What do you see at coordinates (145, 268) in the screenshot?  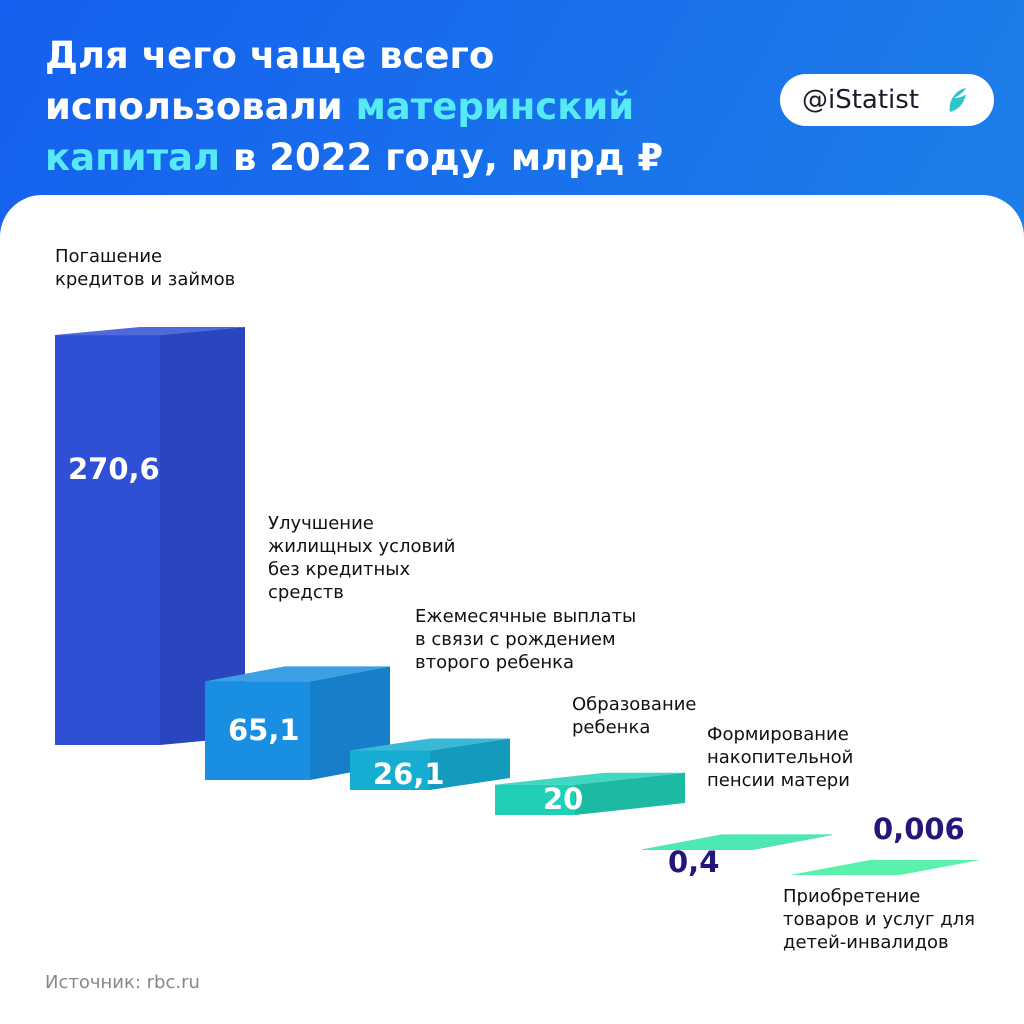 I see `category-label: Погашение кредитов и займов` at bounding box center [145, 268].